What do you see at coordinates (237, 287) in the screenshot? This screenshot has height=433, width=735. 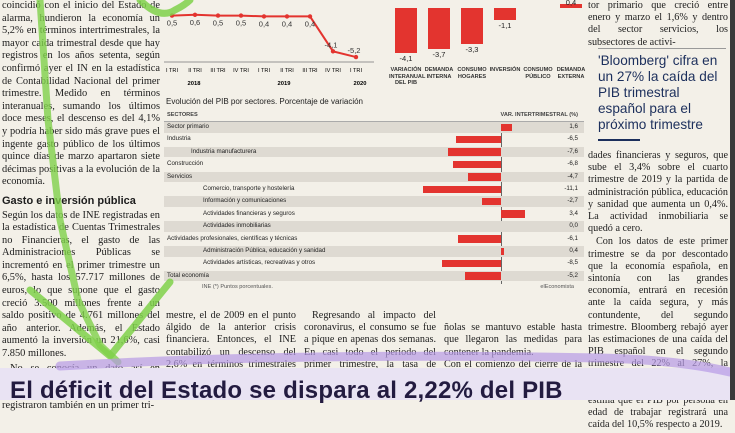 I see `sector-footnote: INE (*) Puntos porcentuales.` at bounding box center [237, 287].